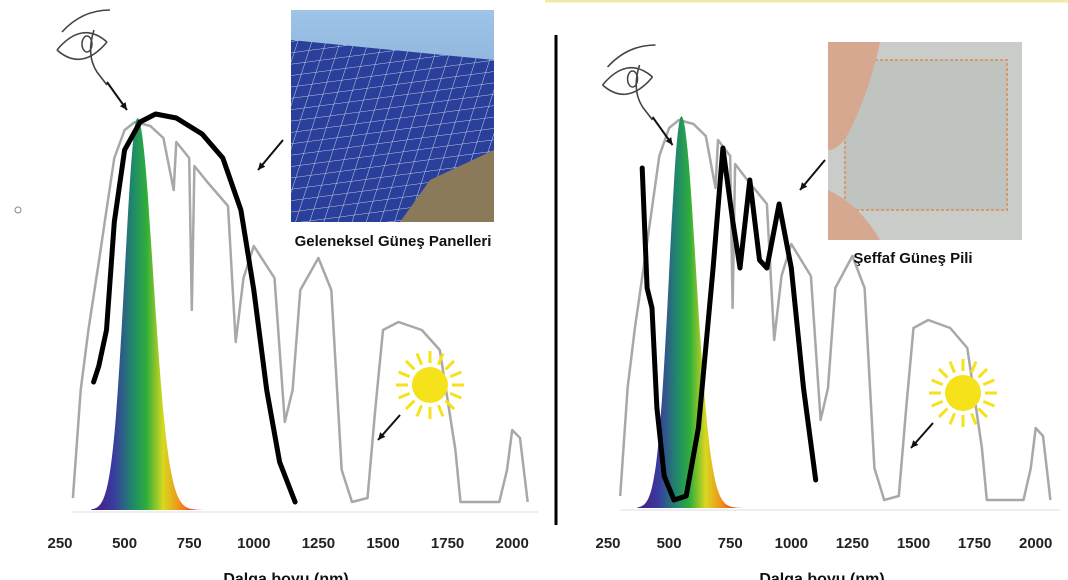  Describe the element at coordinates (821, 575) in the screenshot. I see `x-axis-label-right: Dalga boyu (nm)` at that location.